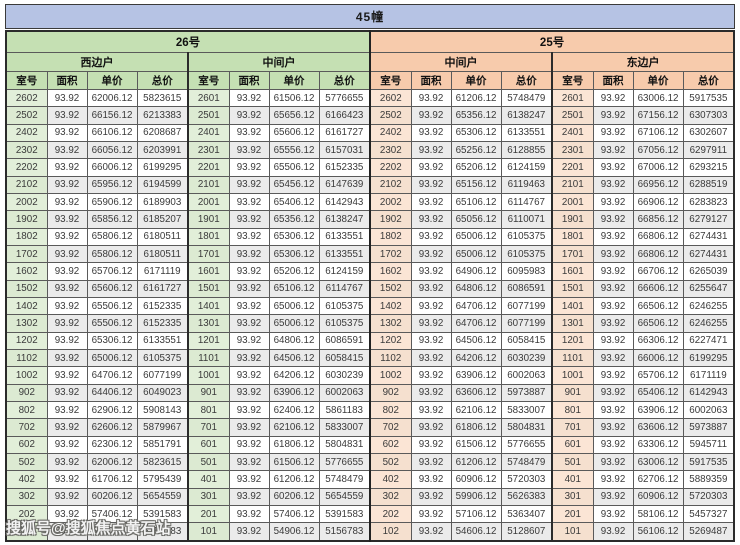 This screenshot has width=740, height=545. I want to click on unit-price-cell: 64506.12, so click(476, 340).